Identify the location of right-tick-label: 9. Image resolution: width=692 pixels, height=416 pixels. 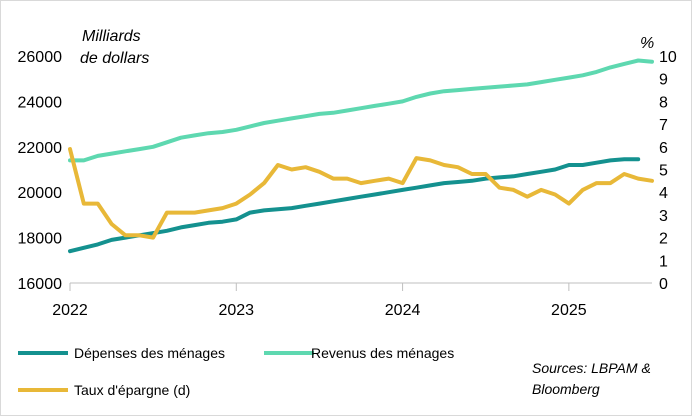
(663, 80).